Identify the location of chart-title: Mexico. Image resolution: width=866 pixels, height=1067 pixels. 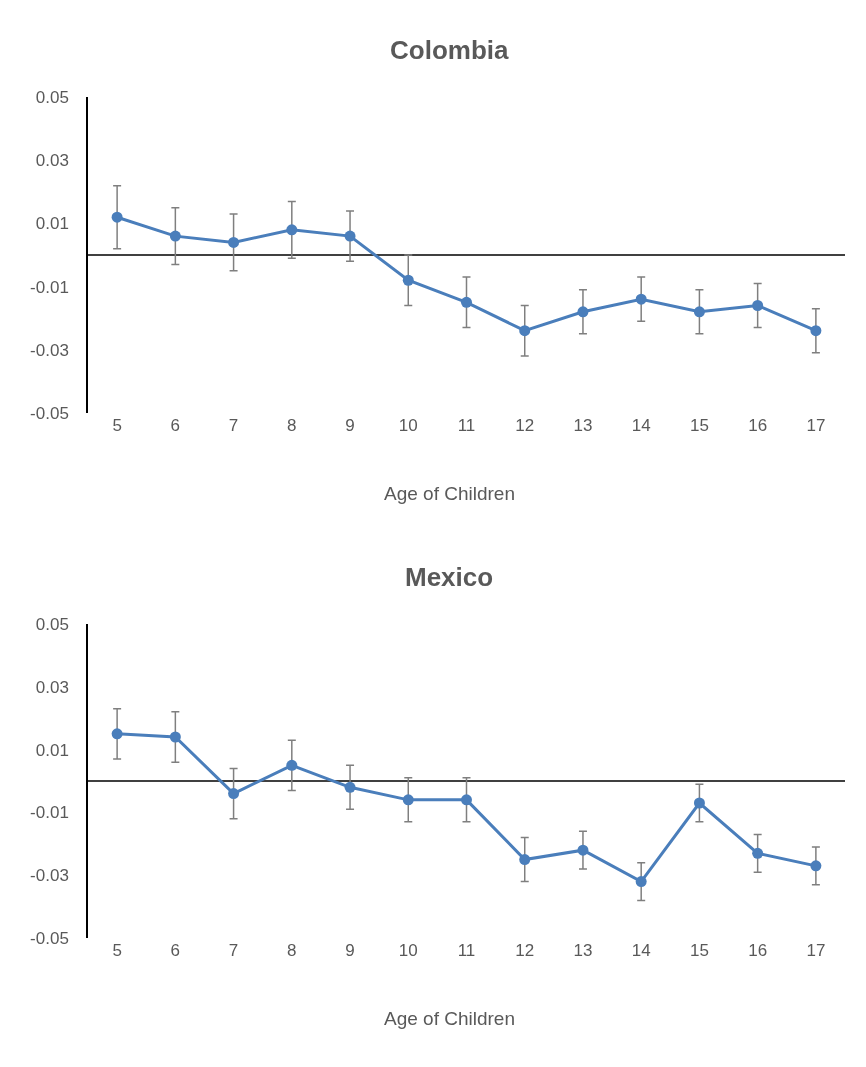
(449, 577).